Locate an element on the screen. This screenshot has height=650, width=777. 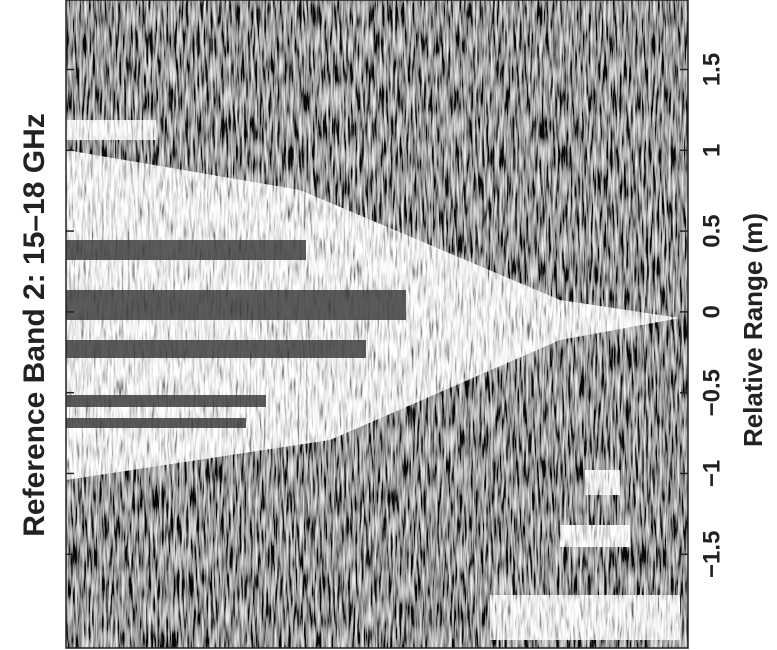
x-tick-label: −1 is located at coordinates (711, 473).